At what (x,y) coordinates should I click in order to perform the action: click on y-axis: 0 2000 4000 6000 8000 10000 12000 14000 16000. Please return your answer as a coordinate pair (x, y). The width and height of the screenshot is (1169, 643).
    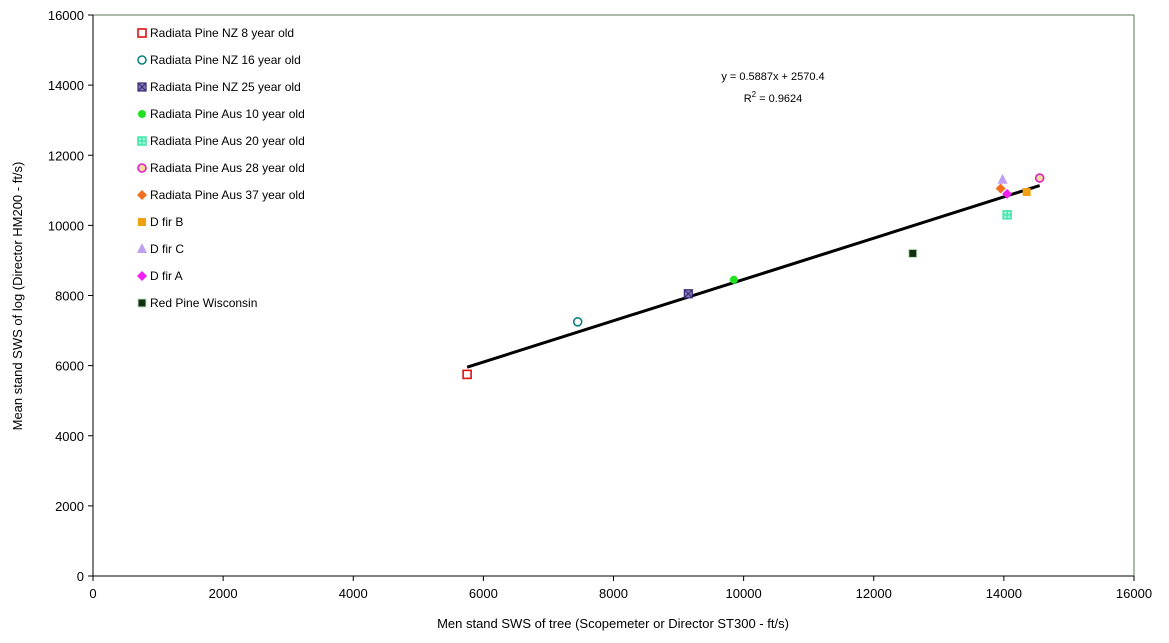
    Looking at the image, I should click on (70, 296).